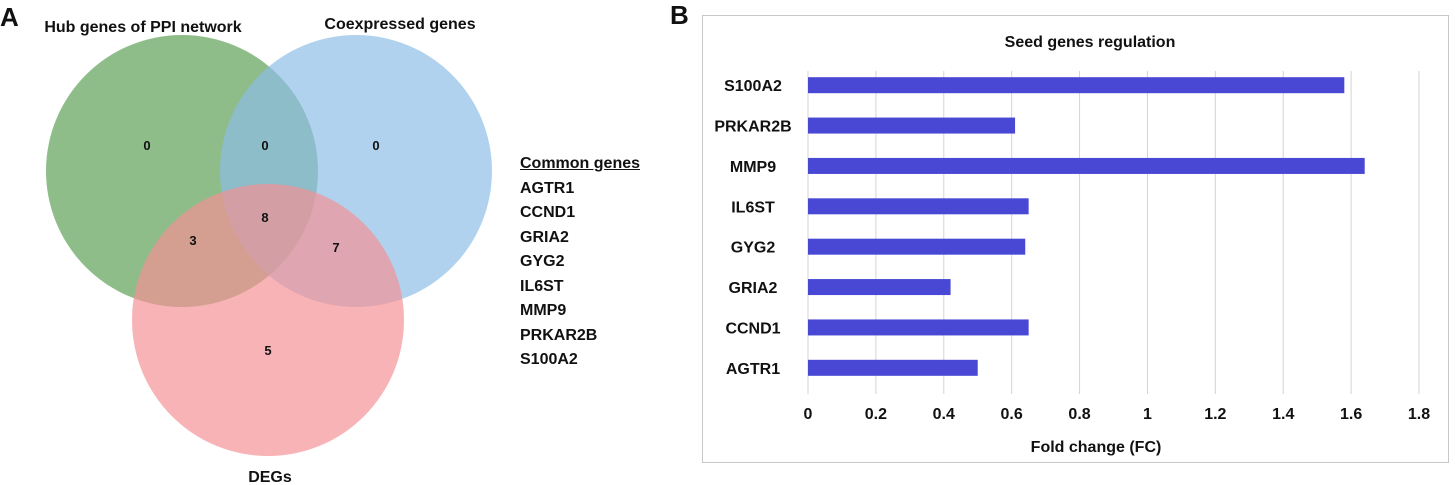 This screenshot has height=485, width=1455. I want to click on x-tick-label: 0, so click(808, 414).